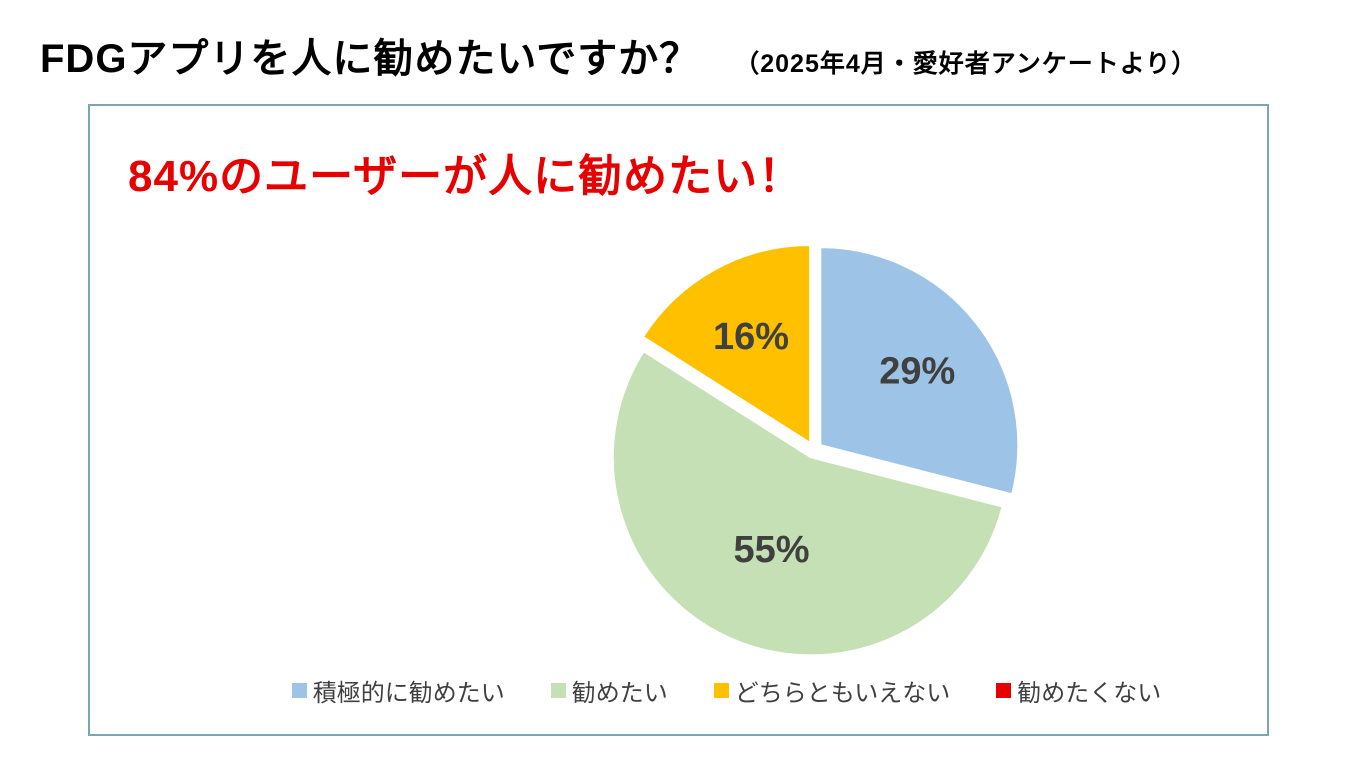 The height and width of the screenshot is (765, 1345). I want to click on legend-label-4: 勧めたくない, so click(1089, 693).